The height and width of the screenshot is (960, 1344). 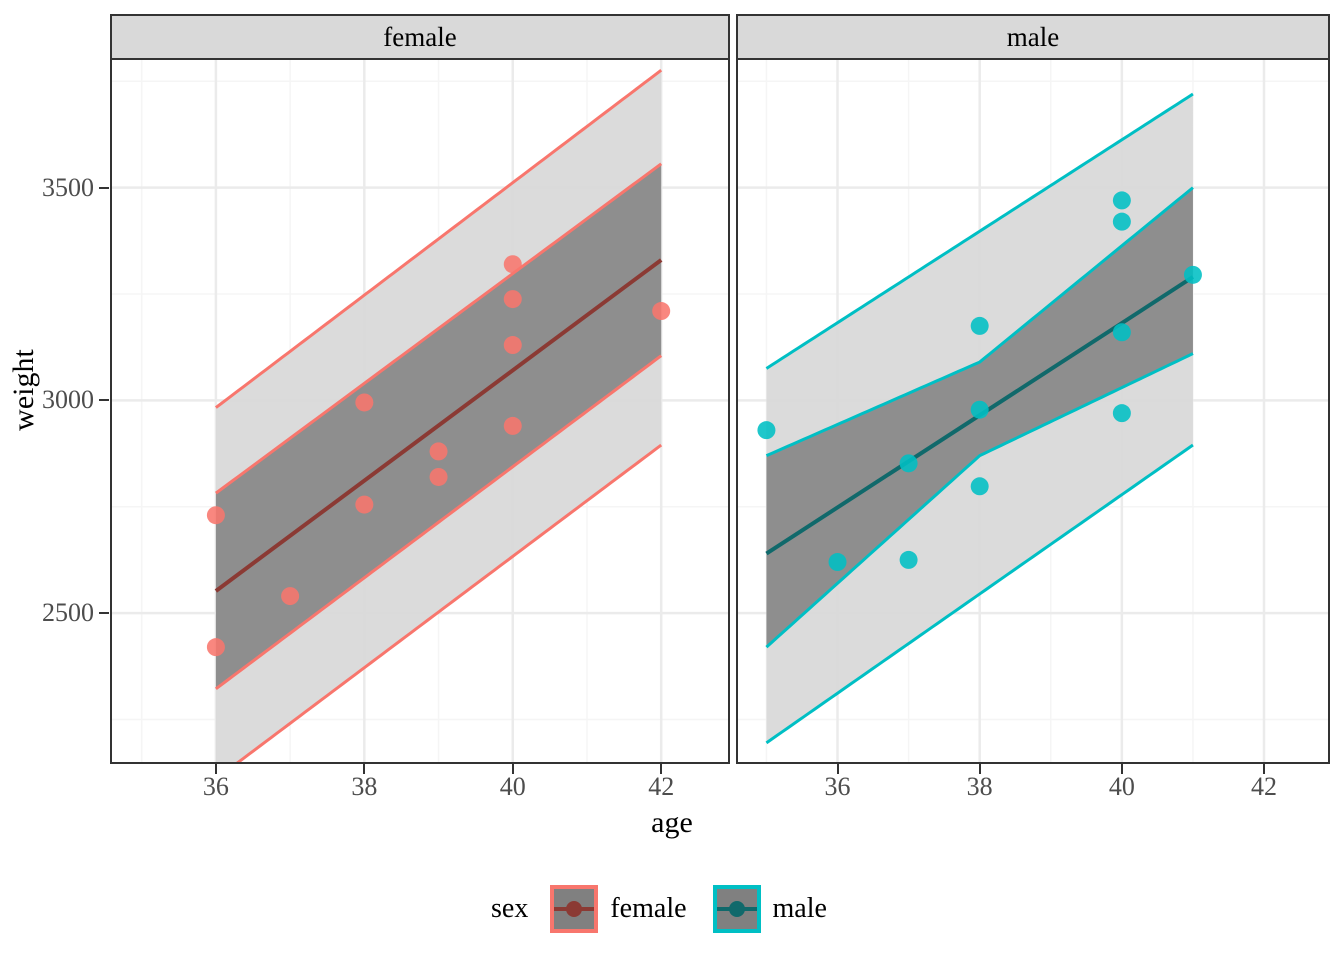 What do you see at coordinates (648, 908) in the screenshot?
I see `legend-label-female: female` at bounding box center [648, 908].